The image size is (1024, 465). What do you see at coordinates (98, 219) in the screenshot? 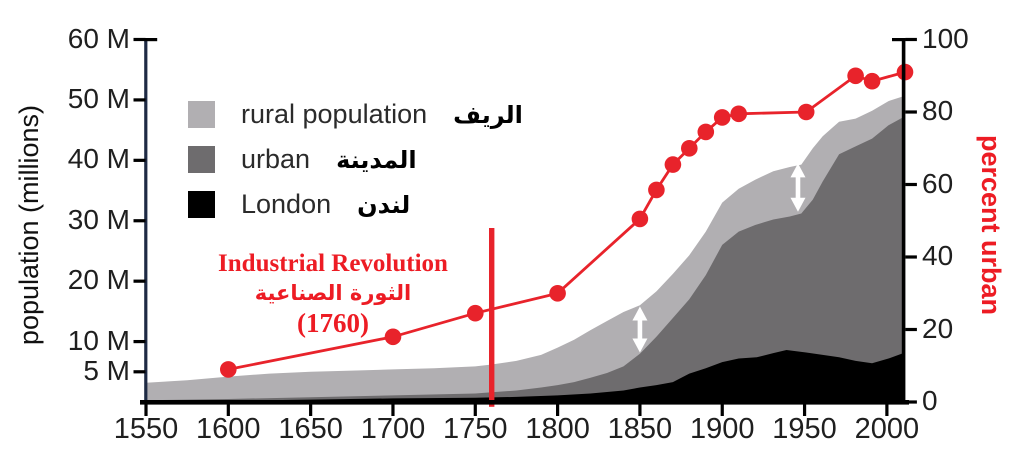
I see `left-axis-tick-label: 30 M` at bounding box center [98, 219].